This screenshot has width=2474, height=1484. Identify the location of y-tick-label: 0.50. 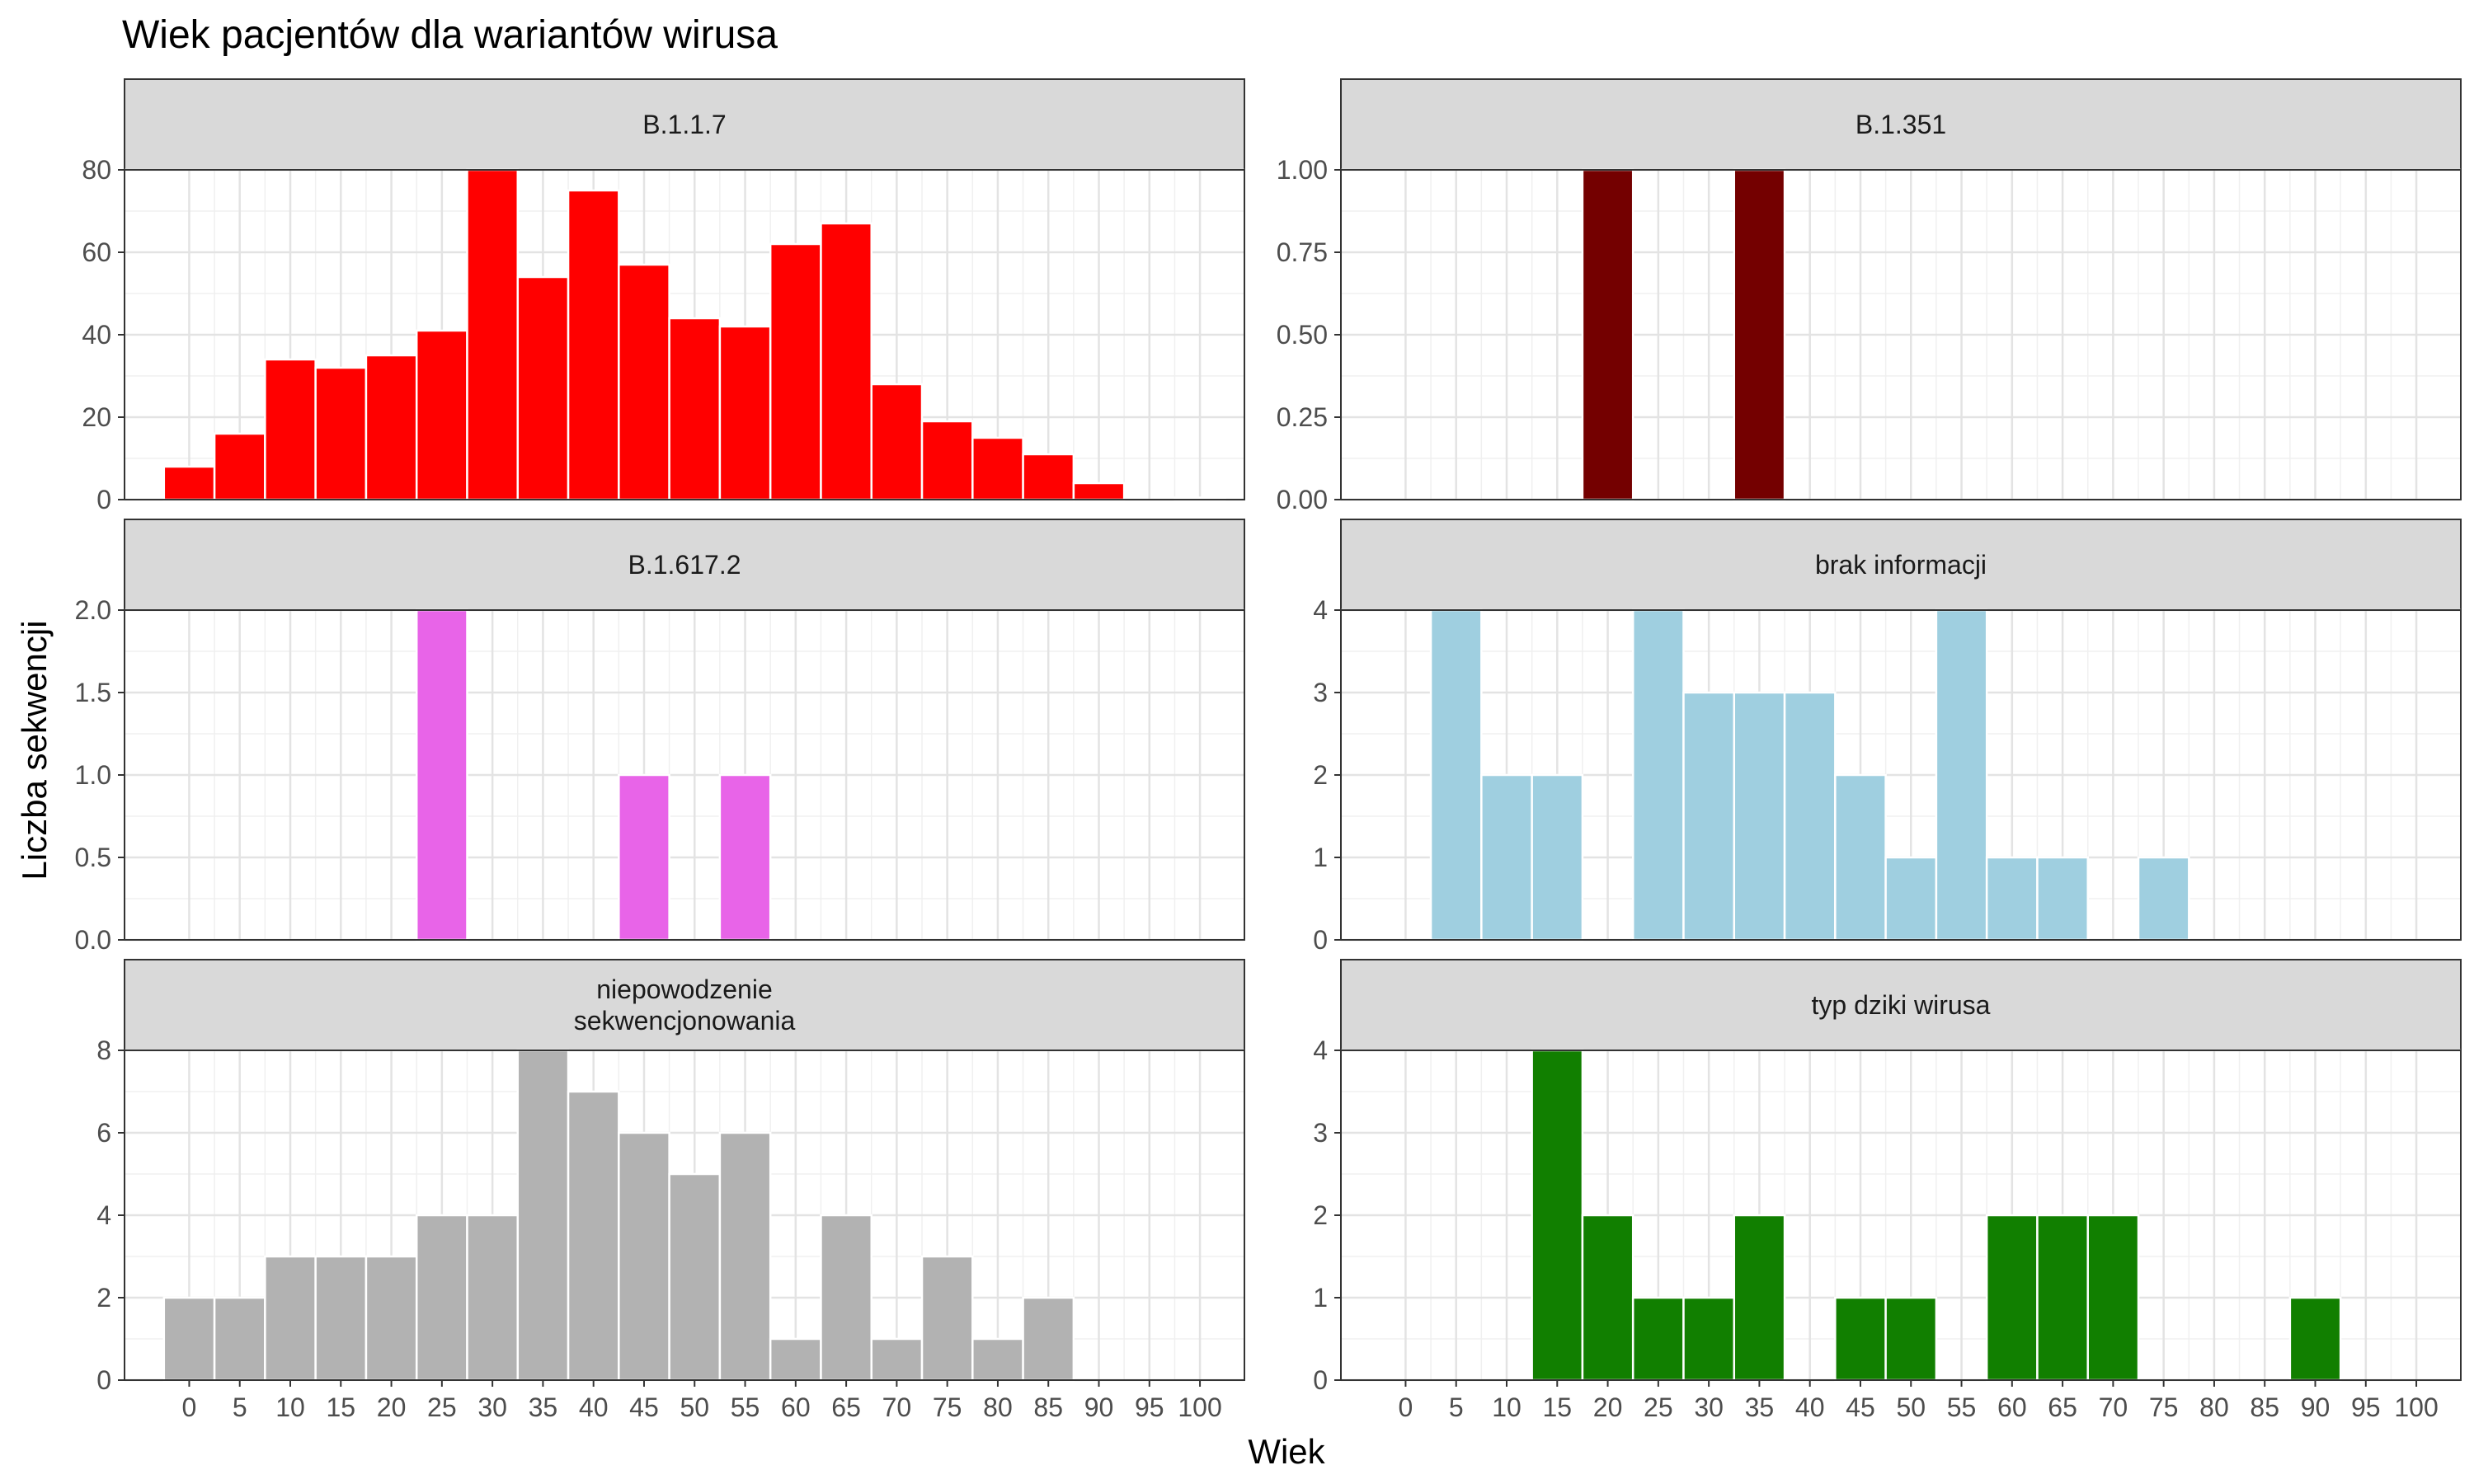
(1302, 335).